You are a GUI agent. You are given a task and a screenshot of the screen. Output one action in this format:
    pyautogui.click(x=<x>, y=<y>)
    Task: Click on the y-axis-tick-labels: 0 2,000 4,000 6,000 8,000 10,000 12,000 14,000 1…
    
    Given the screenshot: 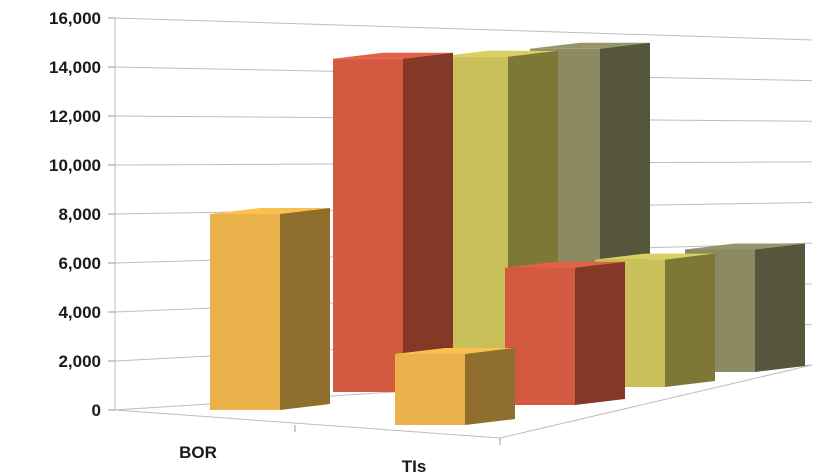 What is the action you would take?
    pyautogui.click(x=82, y=214)
    